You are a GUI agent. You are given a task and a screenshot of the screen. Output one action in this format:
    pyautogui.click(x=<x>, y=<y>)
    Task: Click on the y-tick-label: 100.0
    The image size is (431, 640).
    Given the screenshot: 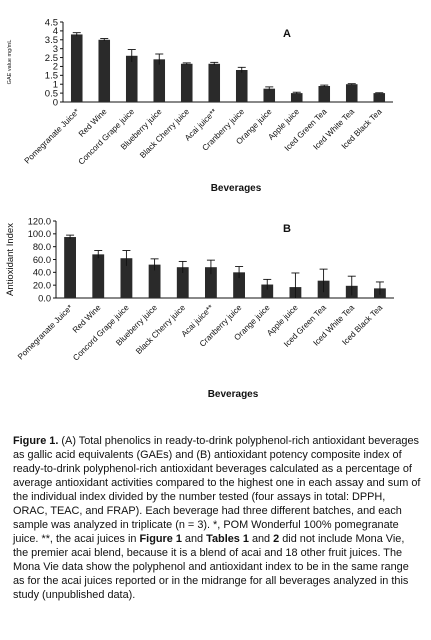 What is the action you would take?
    pyautogui.click(x=39, y=234)
    